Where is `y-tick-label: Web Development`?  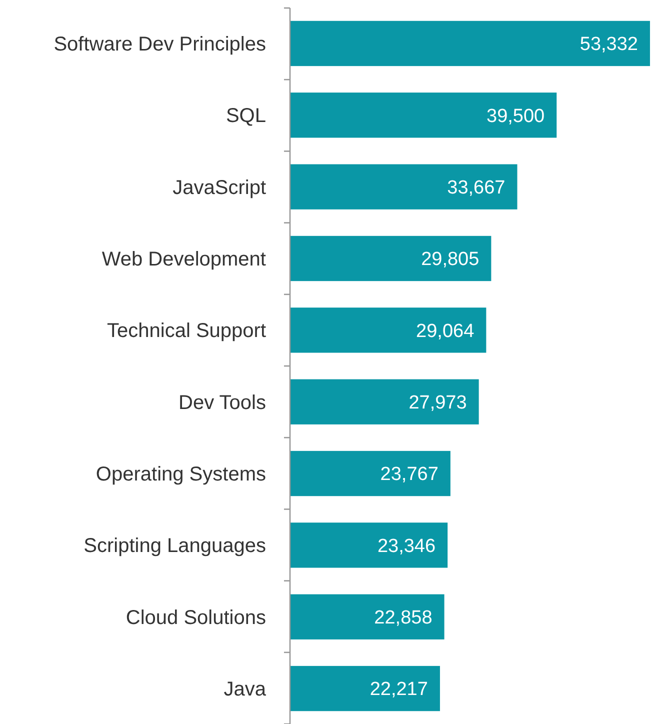 y-tick-label: Web Development is located at coordinates (184, 259).